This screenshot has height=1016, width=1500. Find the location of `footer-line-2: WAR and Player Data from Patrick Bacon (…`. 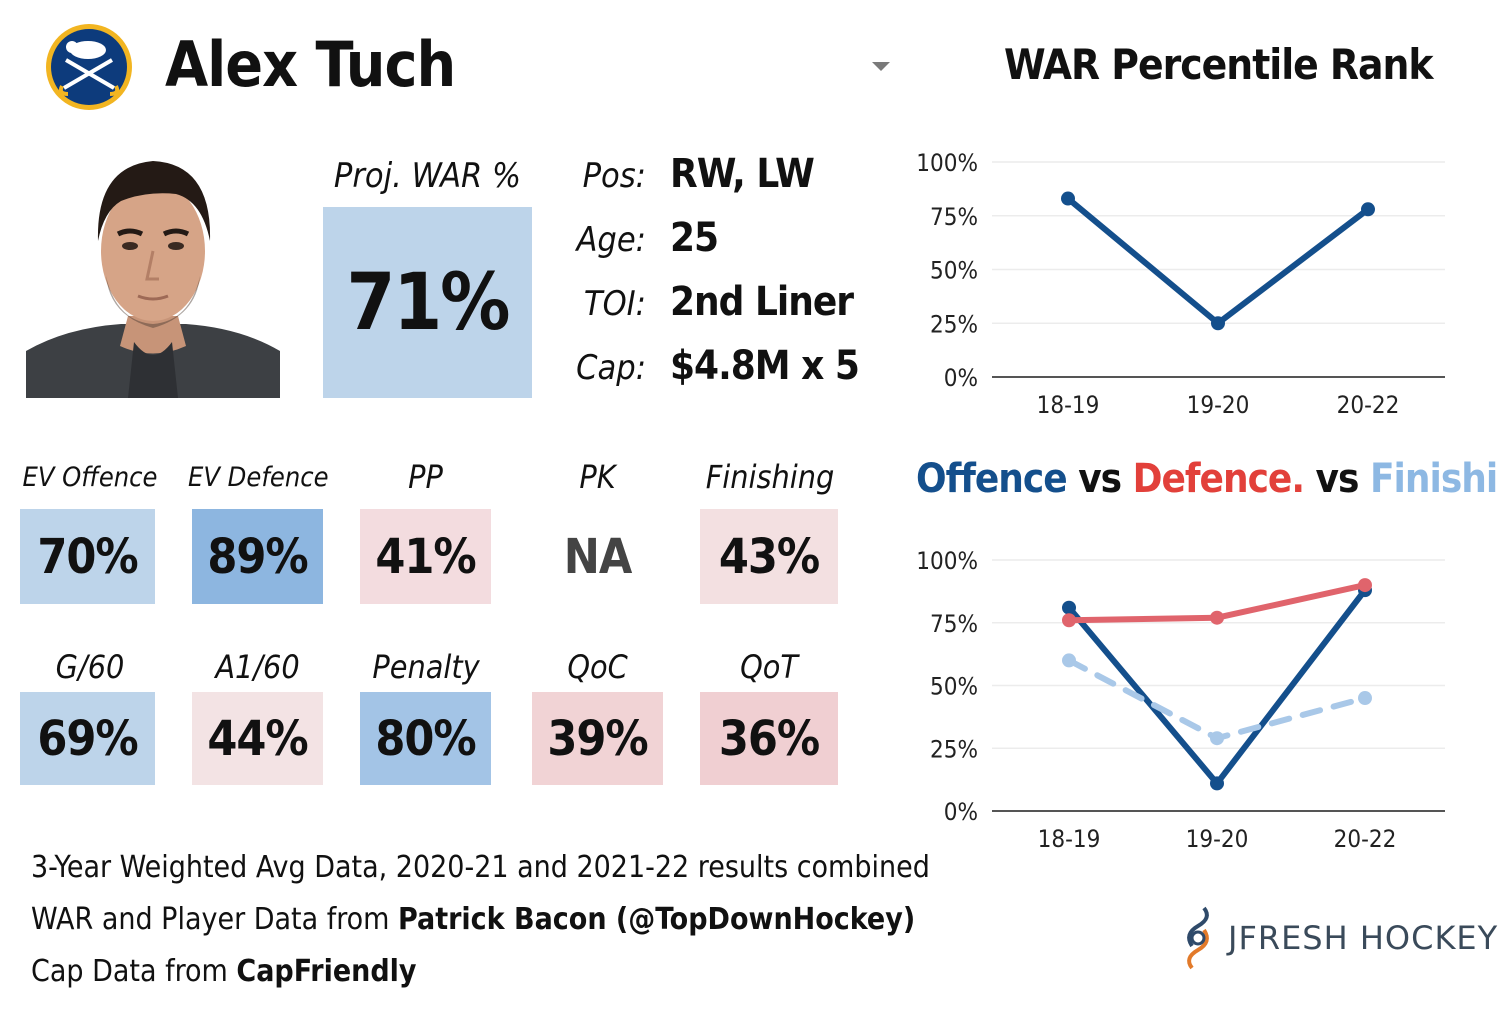

footer-line-2: WAR and Player Data from Patrick Bacon (… is located at coordinates (473, 919).